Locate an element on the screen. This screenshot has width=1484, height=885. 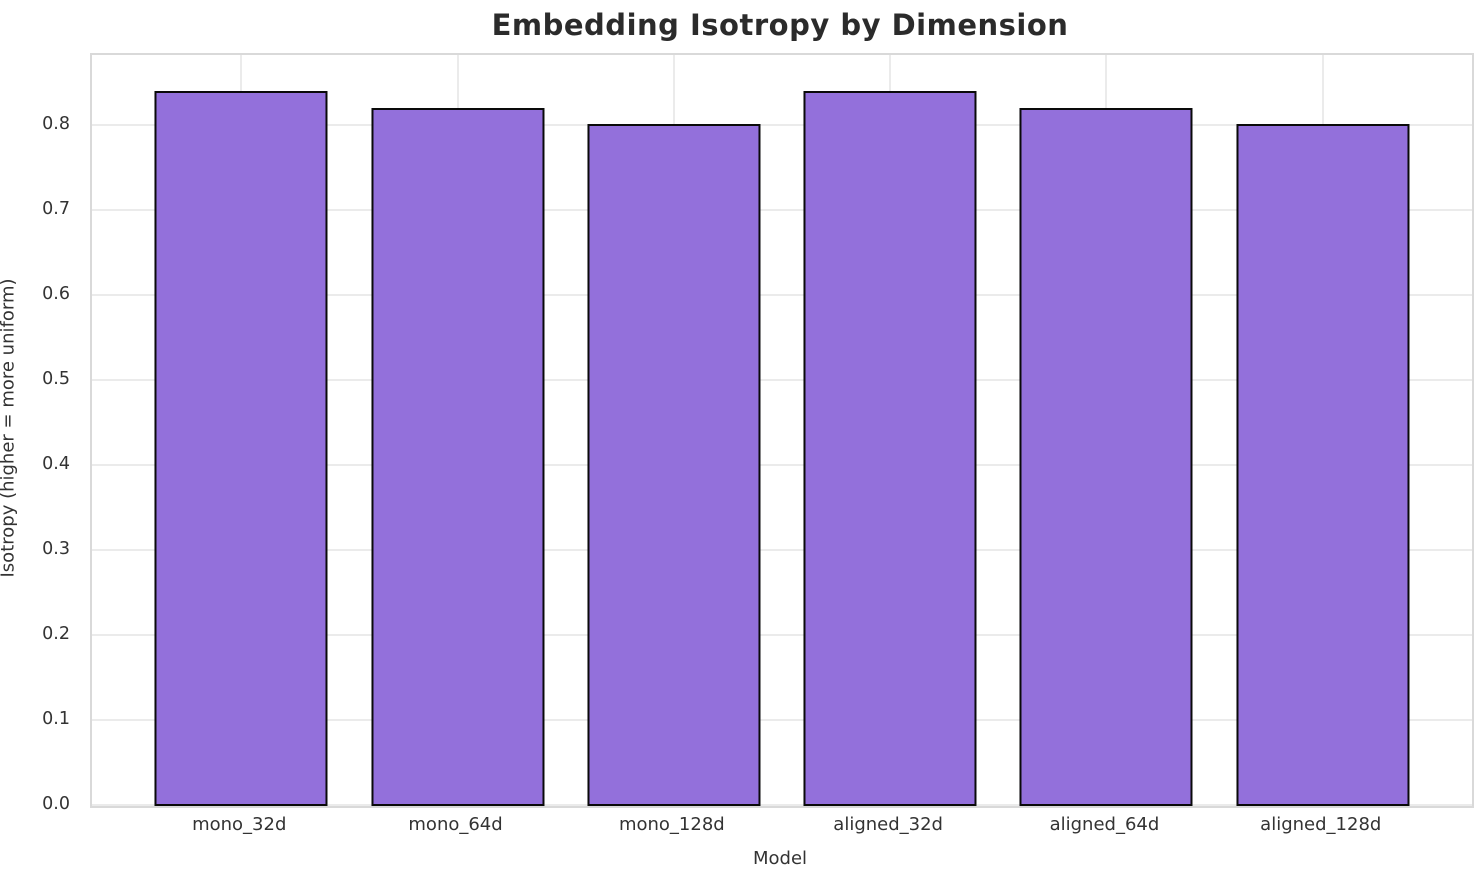
y-tick-label: 0.5 is located at coordinates (56, 379).